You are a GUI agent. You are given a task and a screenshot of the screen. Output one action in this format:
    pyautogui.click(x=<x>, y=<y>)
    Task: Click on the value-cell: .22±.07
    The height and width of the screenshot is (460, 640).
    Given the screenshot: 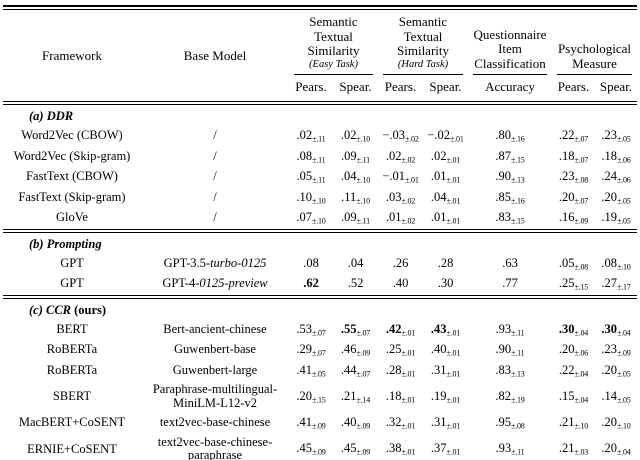 What is the action you would take?
    pyautogui.click(x=573, y=136)
    